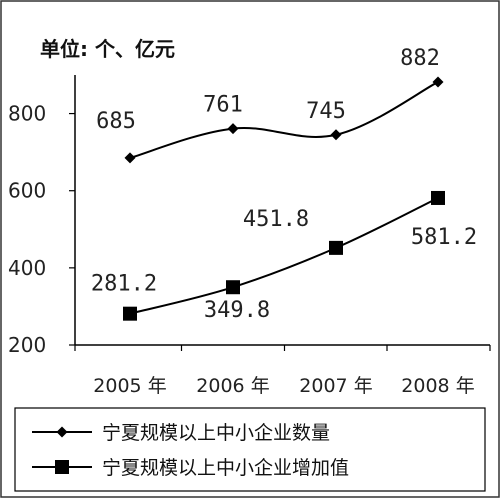 Image resolution: width=500 pixels, height=498 pixels. What do you see at coordinates (437, 386) in the screenshot?
I see `x-tick-label: 2008 年` at bounding box center [437, 386].